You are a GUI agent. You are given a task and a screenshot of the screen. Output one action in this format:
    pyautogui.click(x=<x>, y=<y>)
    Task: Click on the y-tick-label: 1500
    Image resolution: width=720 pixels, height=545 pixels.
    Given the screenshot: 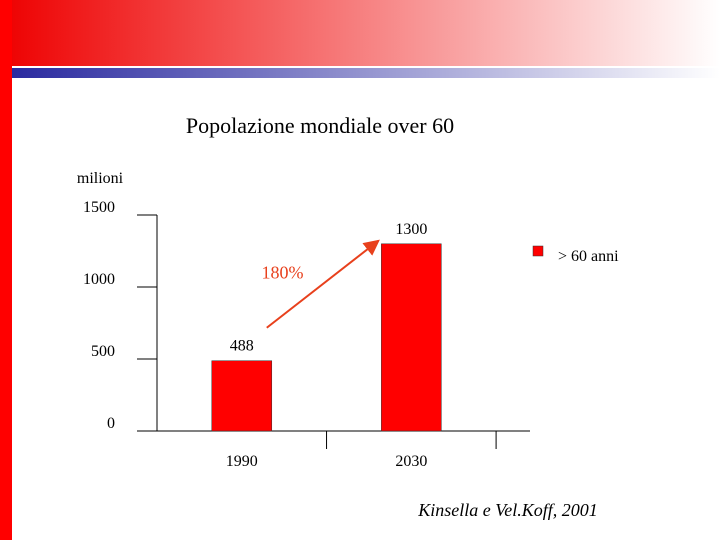 What is the action you would take?
    pyautogui.click(x=99, y=207)
    